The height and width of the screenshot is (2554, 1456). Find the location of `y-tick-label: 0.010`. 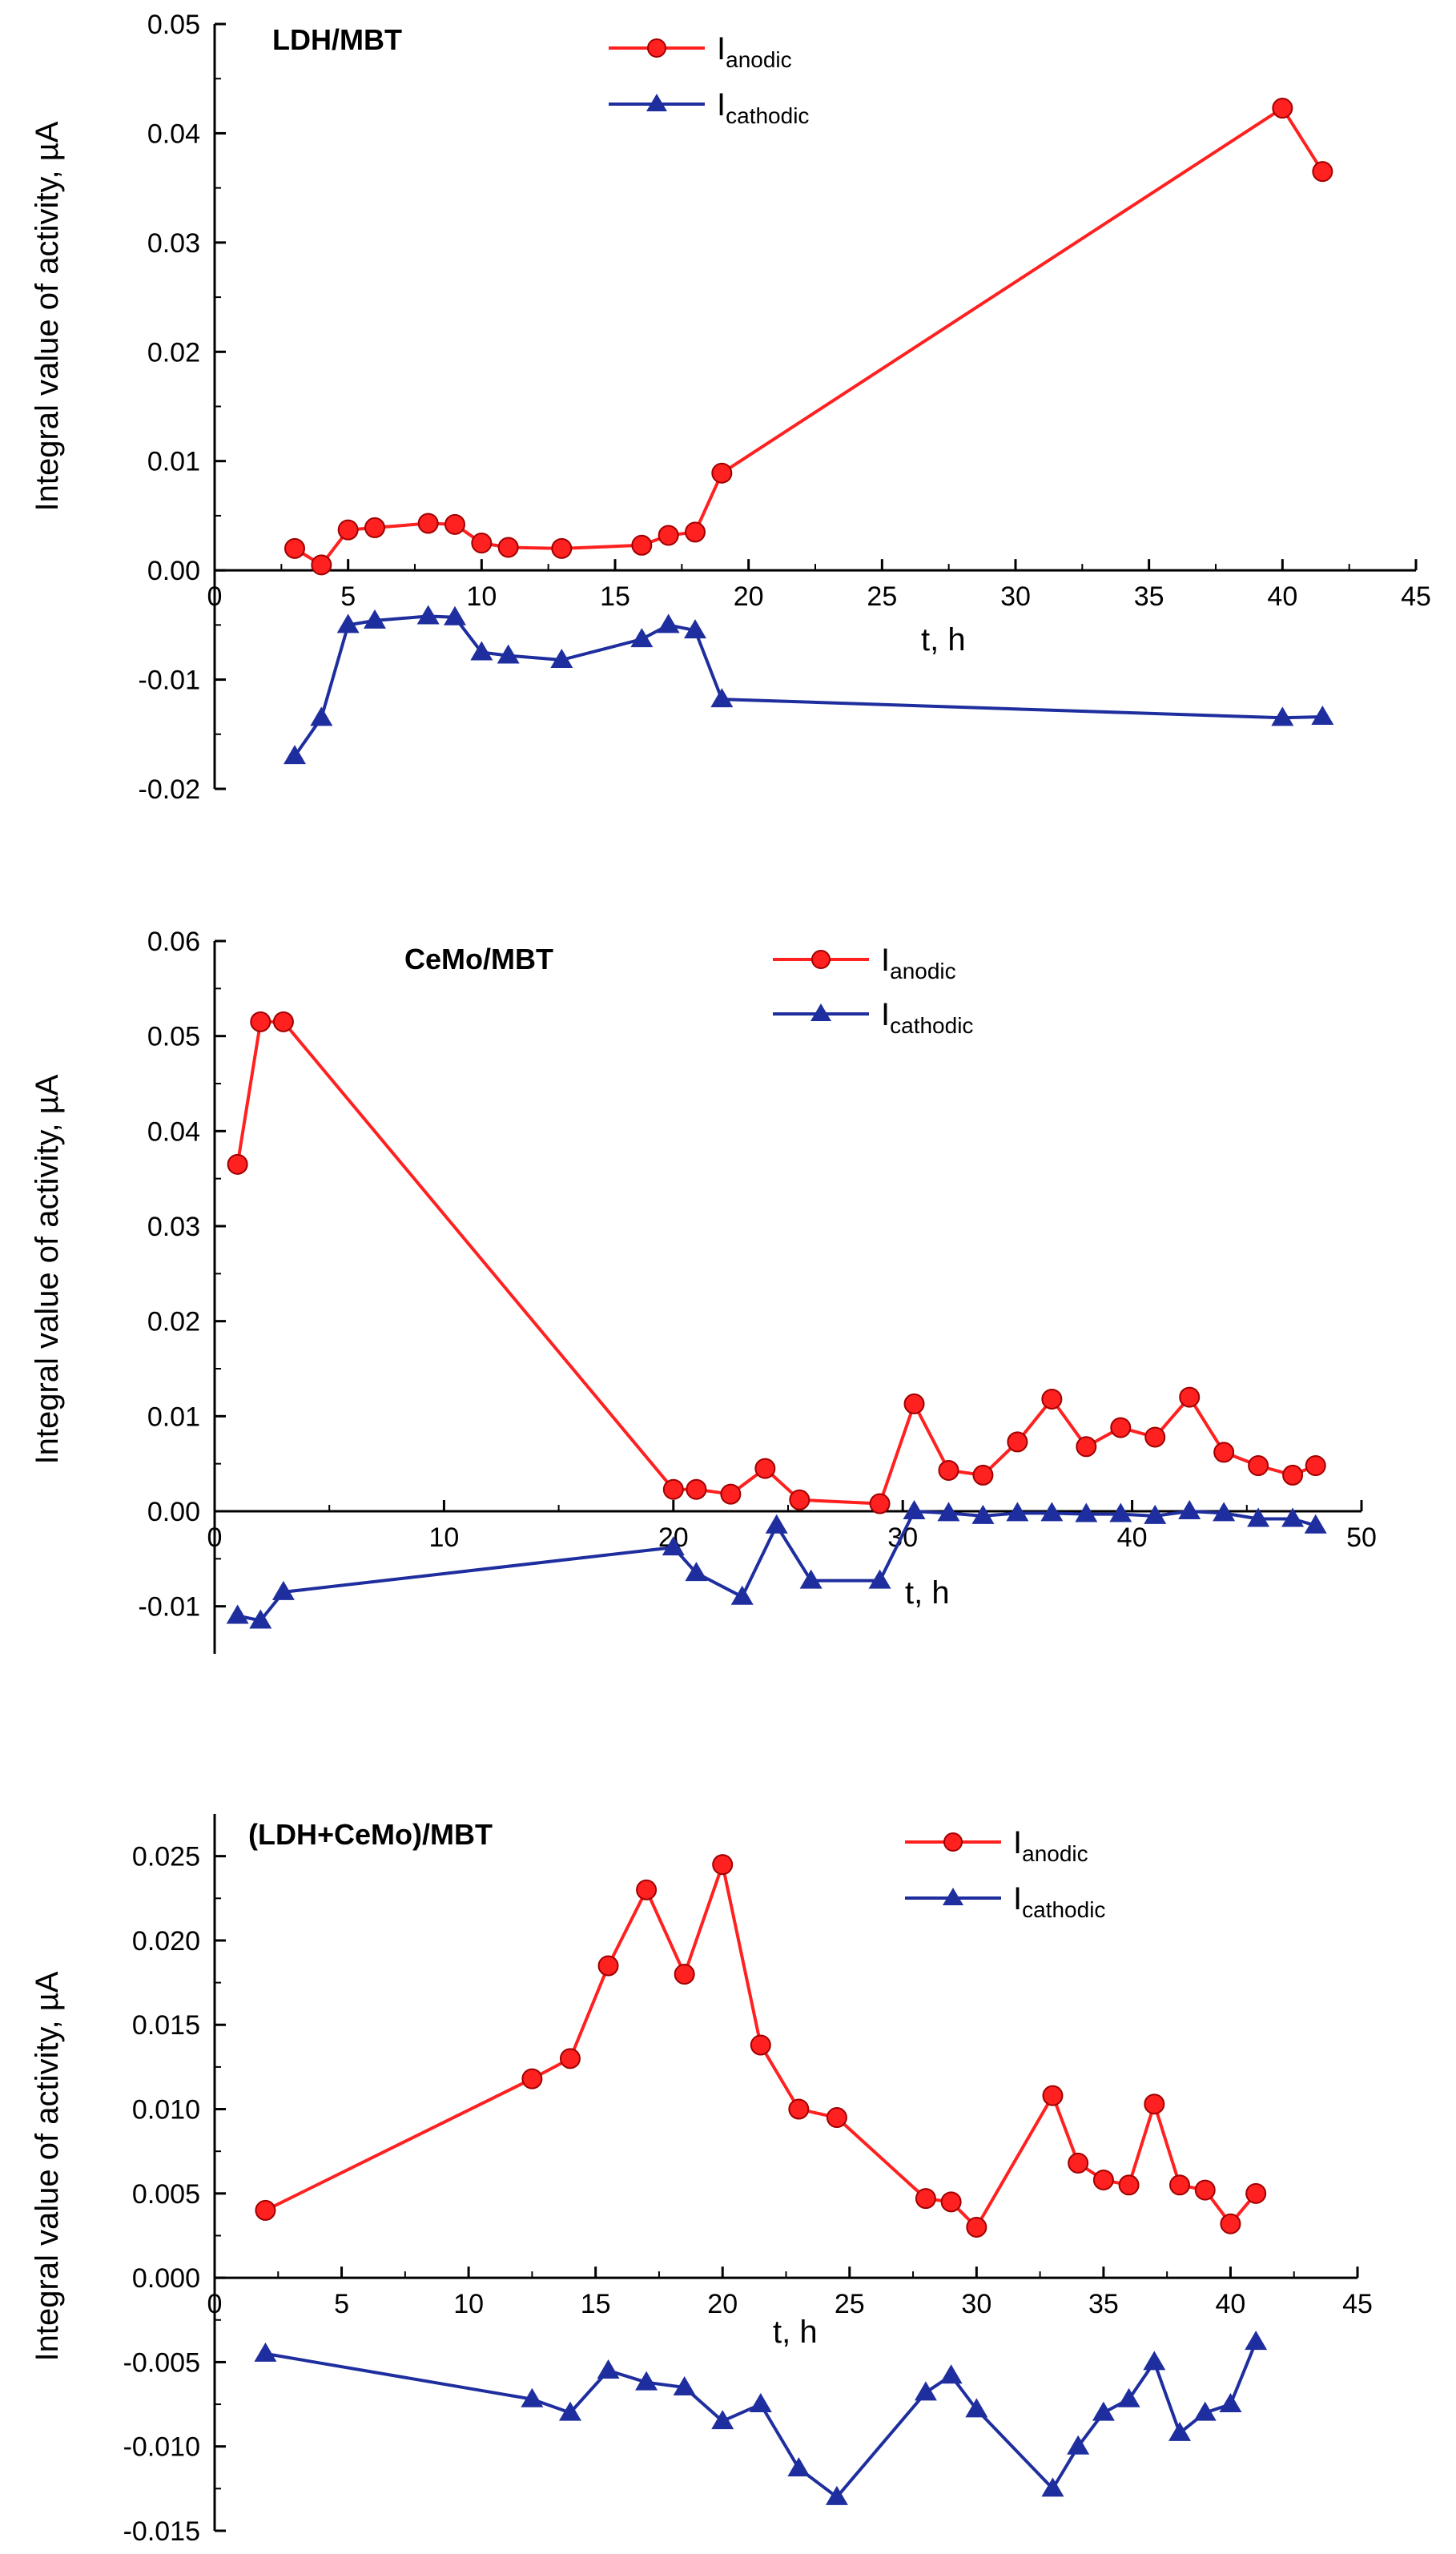

y-tick-label: 0.010 is located at coordinates (166, 2110).